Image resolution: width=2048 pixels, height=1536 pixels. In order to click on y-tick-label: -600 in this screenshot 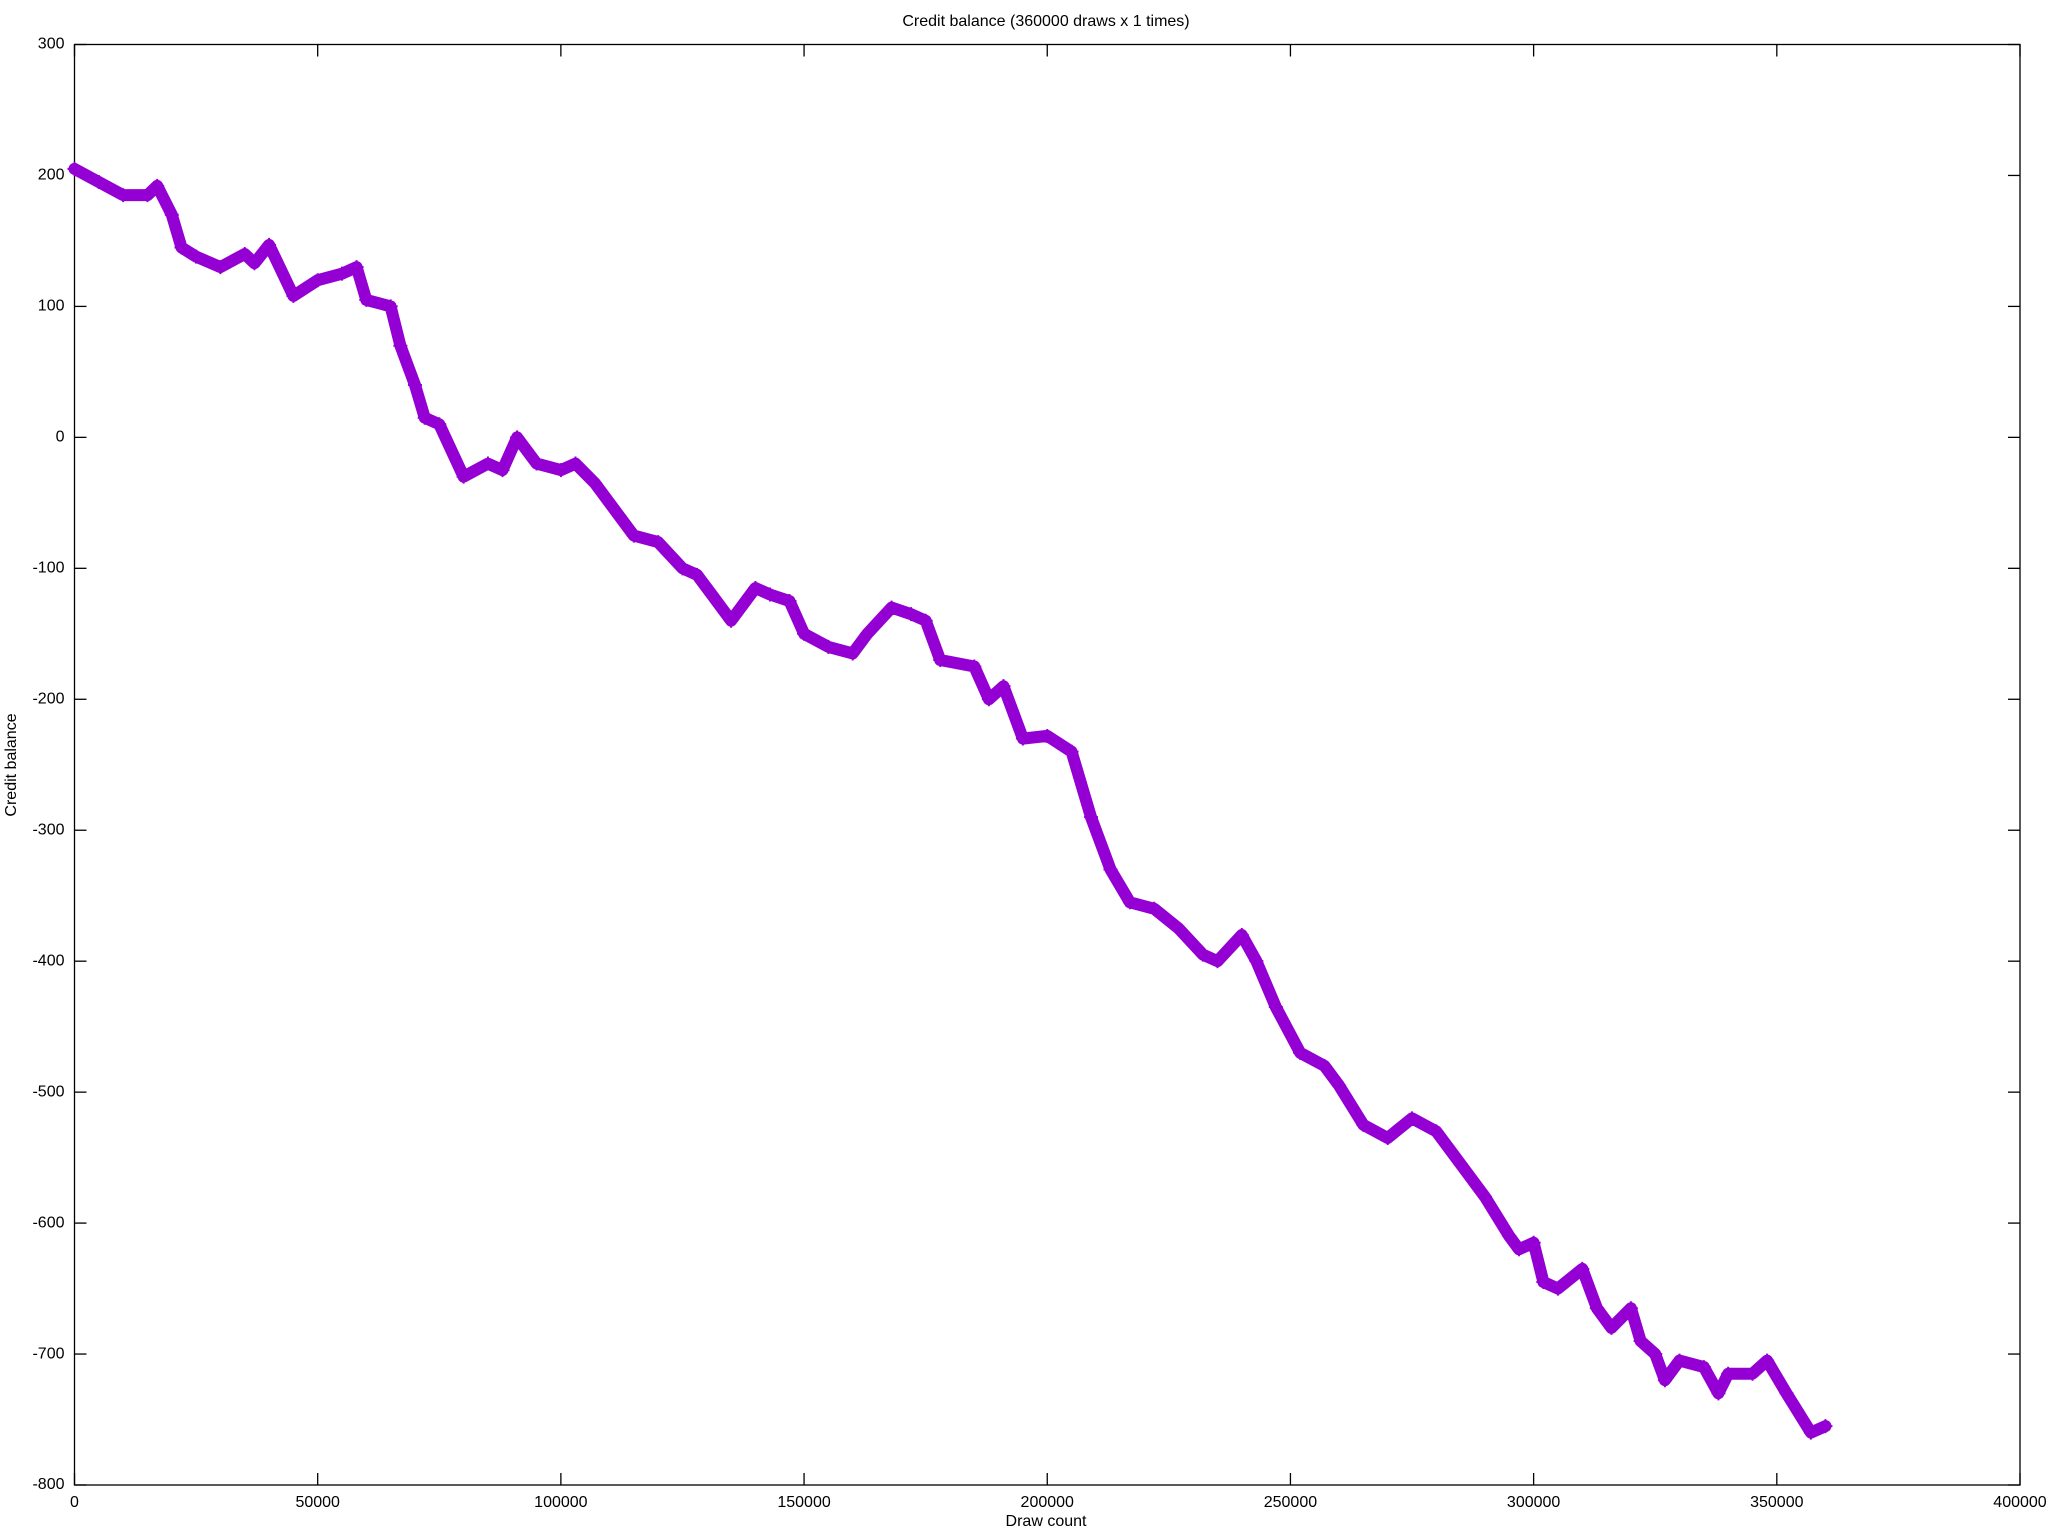, I will do `click(48, 1222)`.